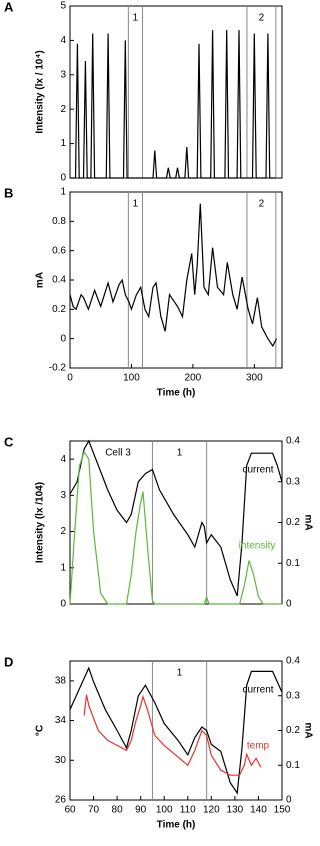 The height and width of the screenshot is (846, 320). Describe the element at coordinates (59, 250) in the screenshot. I see `y-tick-label: 0.6` at that location.